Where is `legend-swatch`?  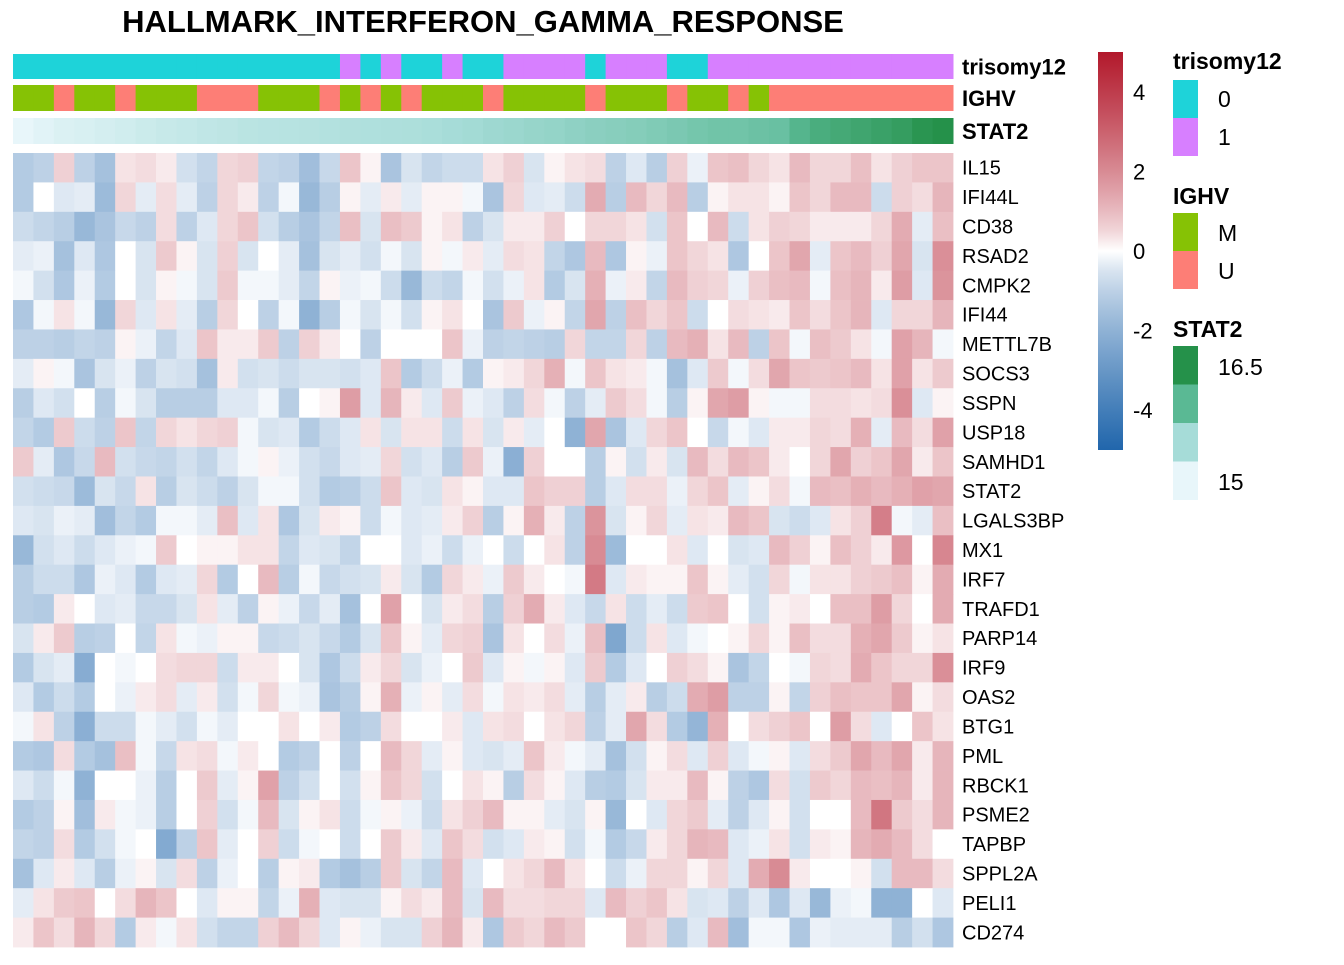
legend-swatch is located at coordinates (1185, 99).